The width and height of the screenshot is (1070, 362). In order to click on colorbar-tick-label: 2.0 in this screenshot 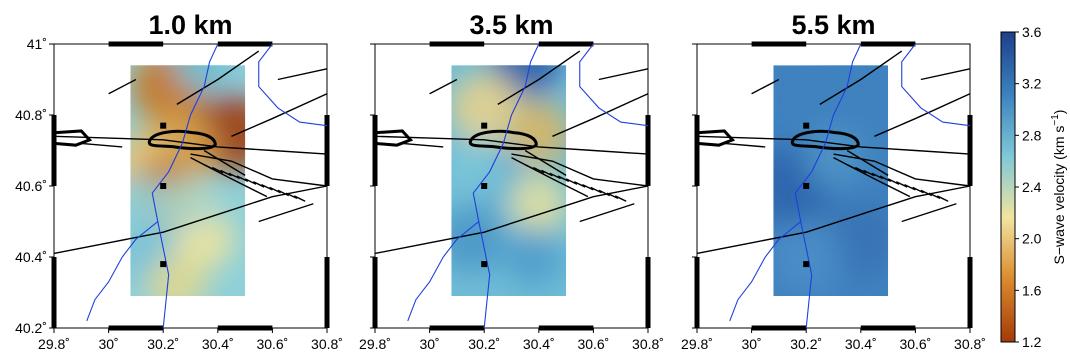, I will do `click(1032, 239)`.